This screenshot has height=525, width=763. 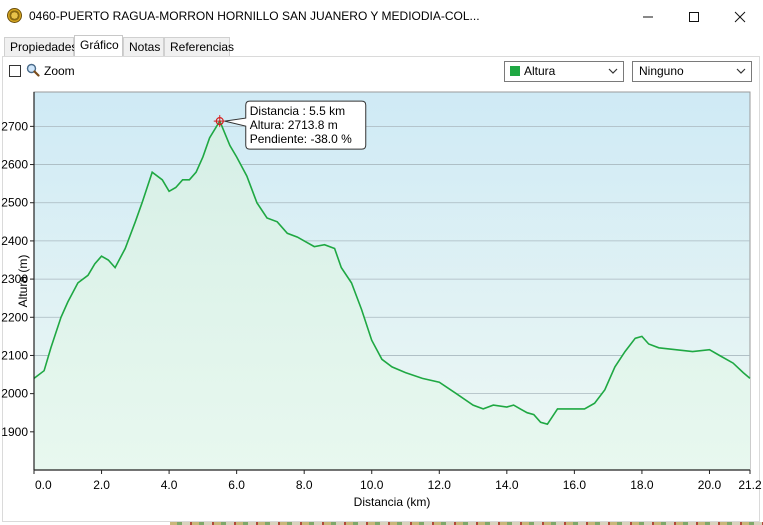 I want to click on tooltip-altitude: Altura: 2713.8 m, so click(x=294, y=125).